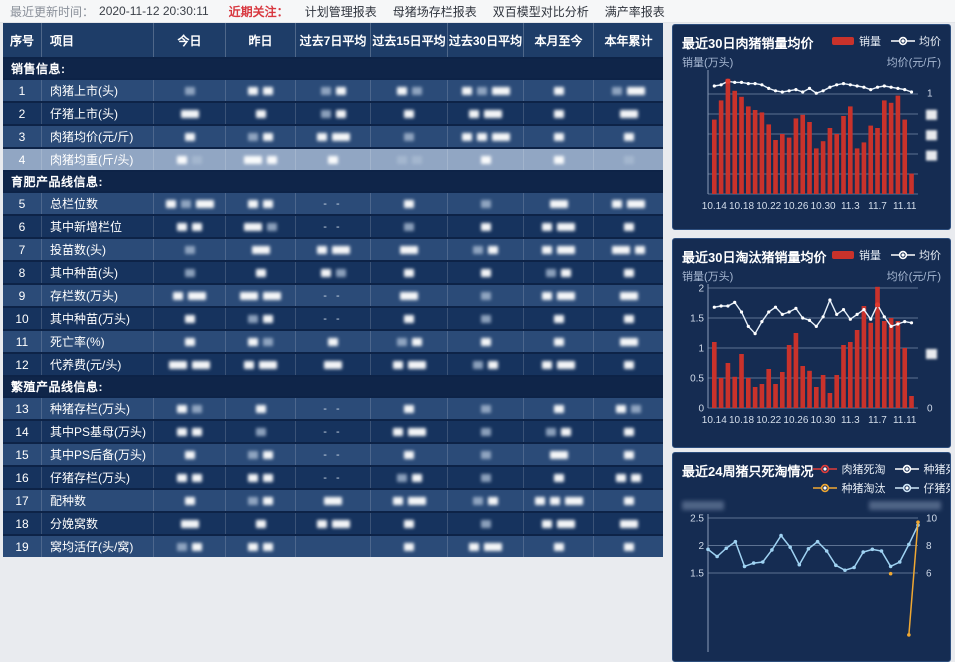  I want to click on row-index: 3, so click(22, 136).